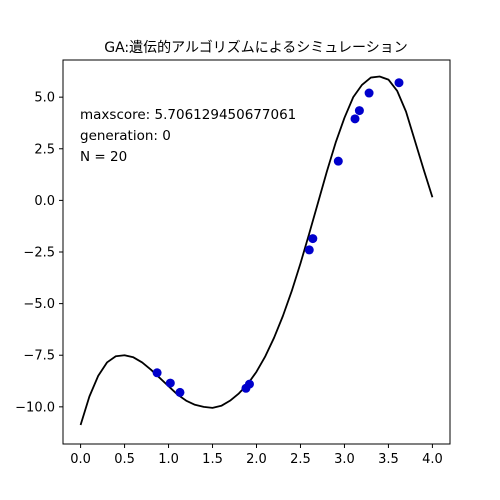  I want to click on x-tick-label: 1.0, so click(168, 459).